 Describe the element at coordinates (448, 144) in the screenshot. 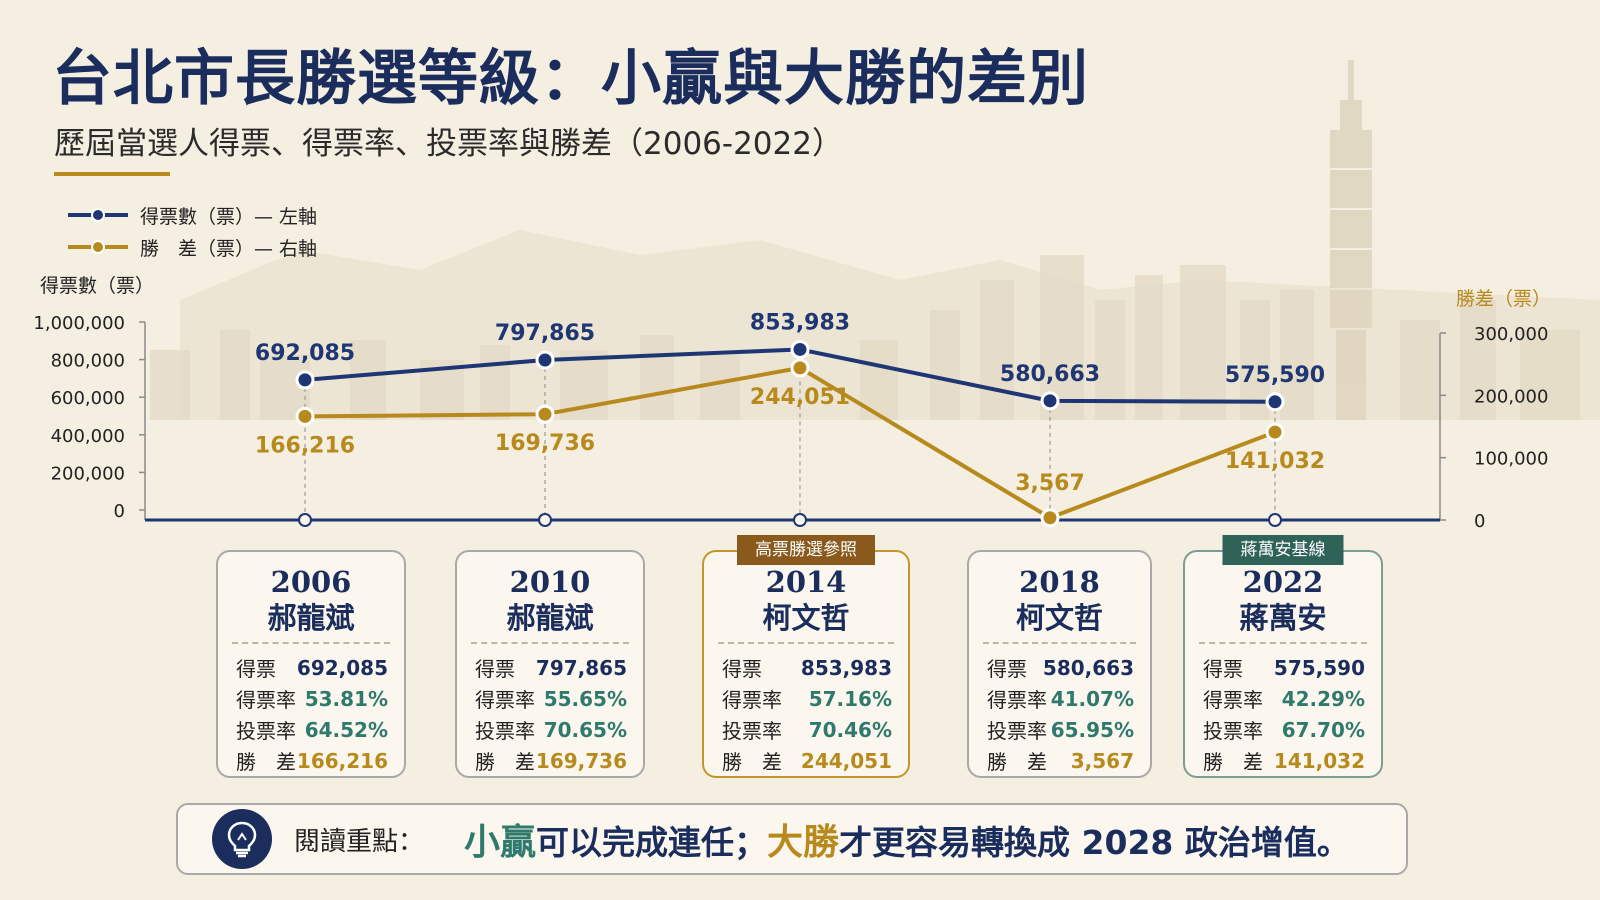

I see `page-subtitle: 歷屆當選人得票、得票率、投票率與勝差（2006-2022）` at that location.